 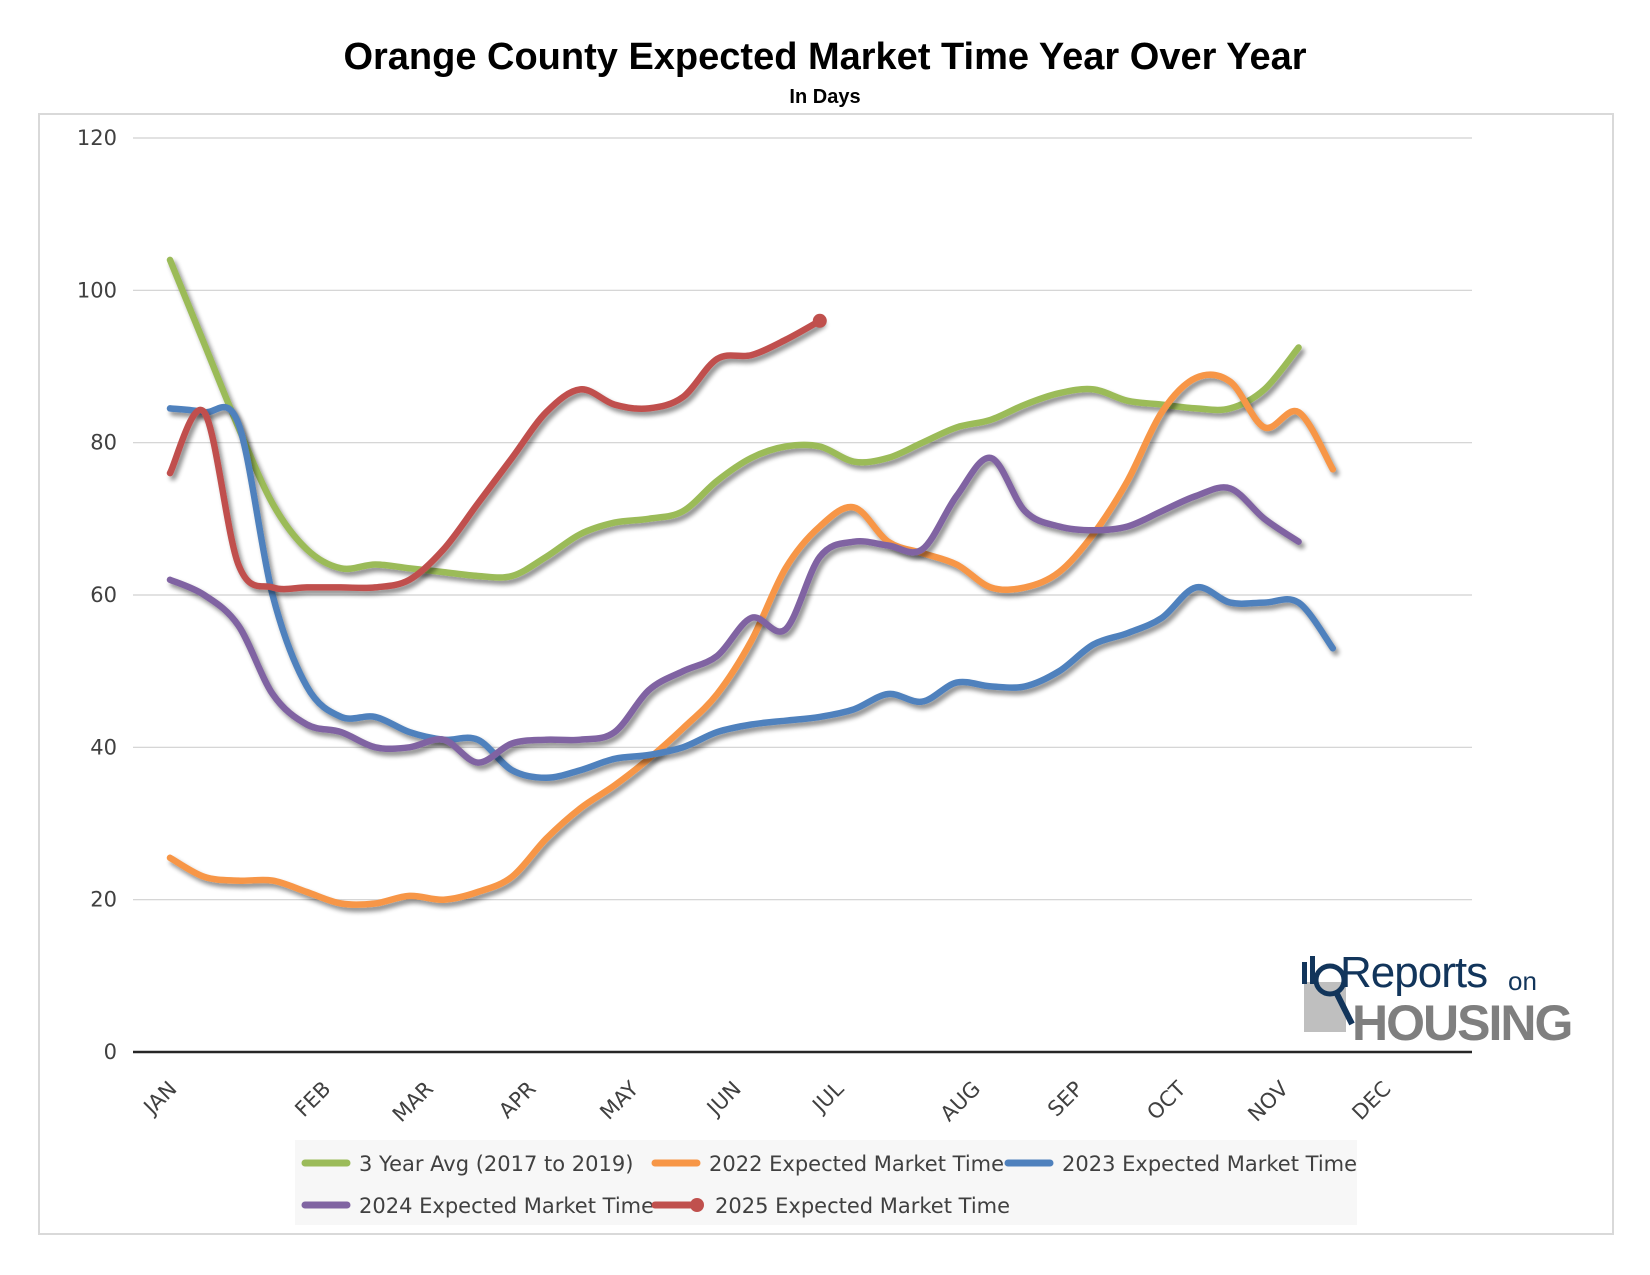 I want to click on y-tick-label: 0, so click(x=110, y=1052).